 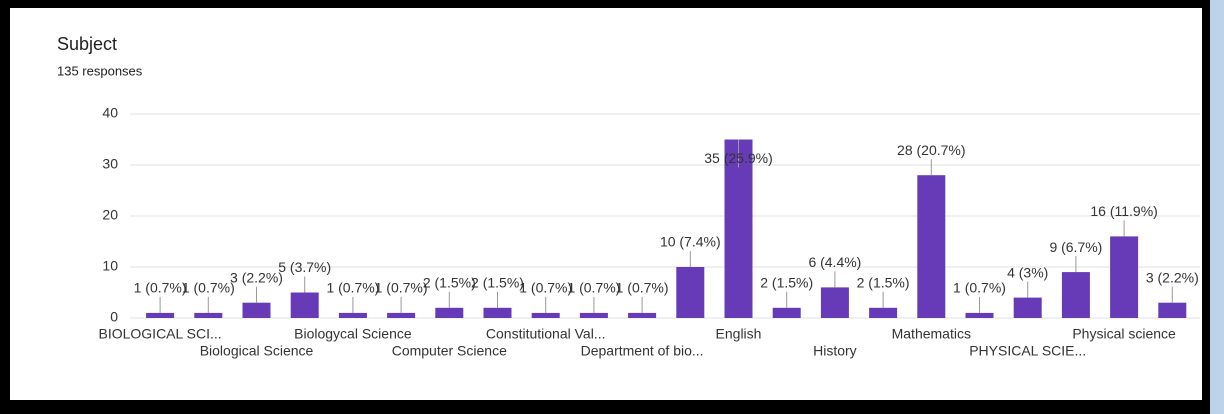 What do you see at coordinates (110, 266) in the screenshot?
I see `y-tick-label: 10` at bounding box center [110, 266].